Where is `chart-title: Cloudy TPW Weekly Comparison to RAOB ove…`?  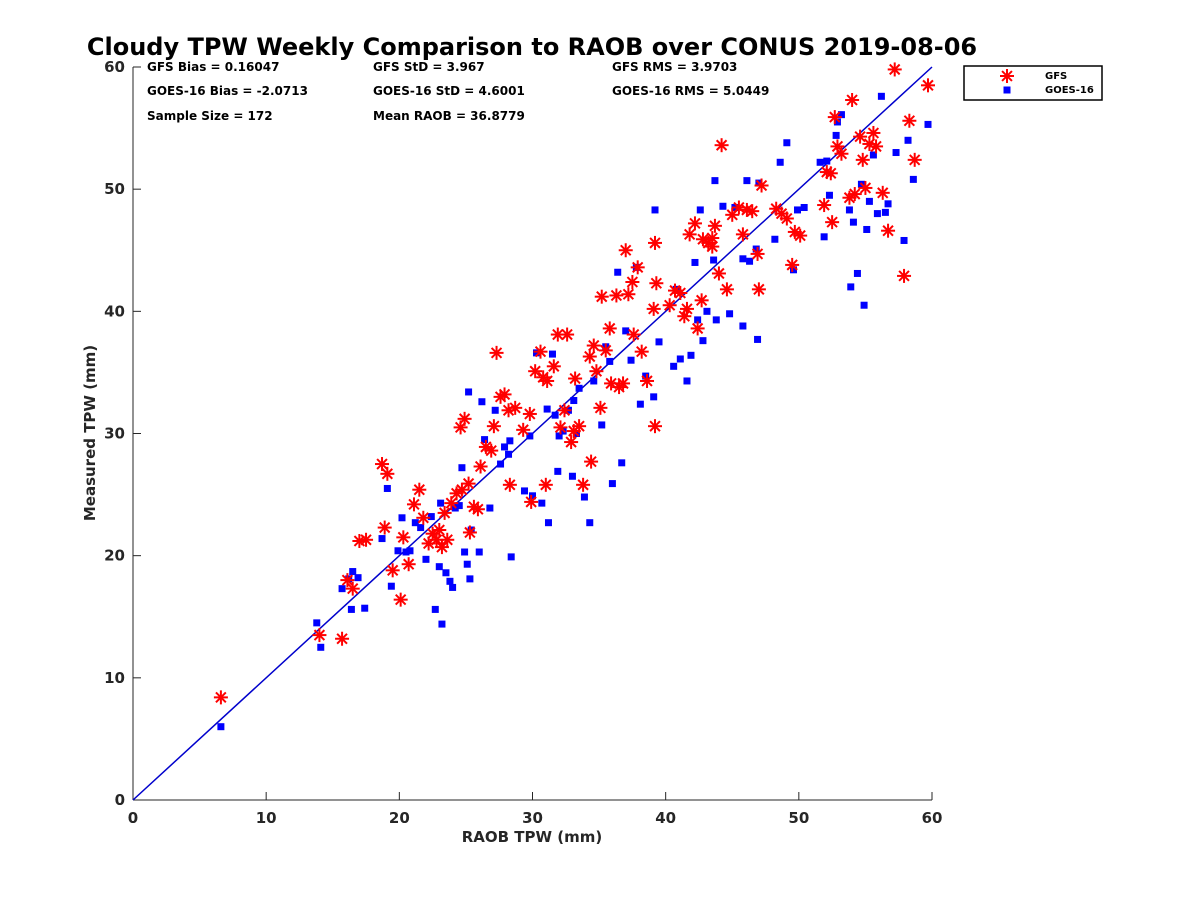
chart-title: Cloudy TPW Weekly Comparison to RAOB ove… is located at coordinates (532, 47).